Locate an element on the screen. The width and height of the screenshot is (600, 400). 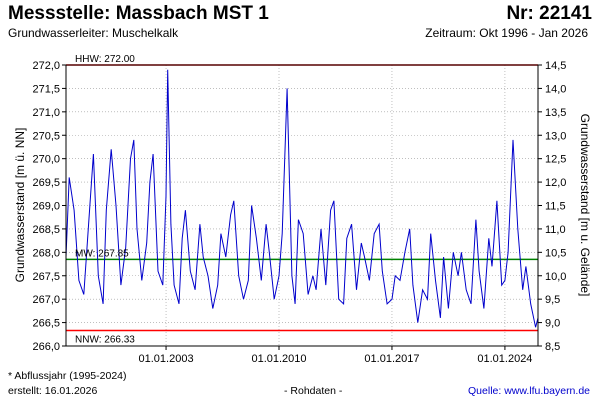
created-date: erstellt: 16.01.2026 is located at coordinates (52, 391).